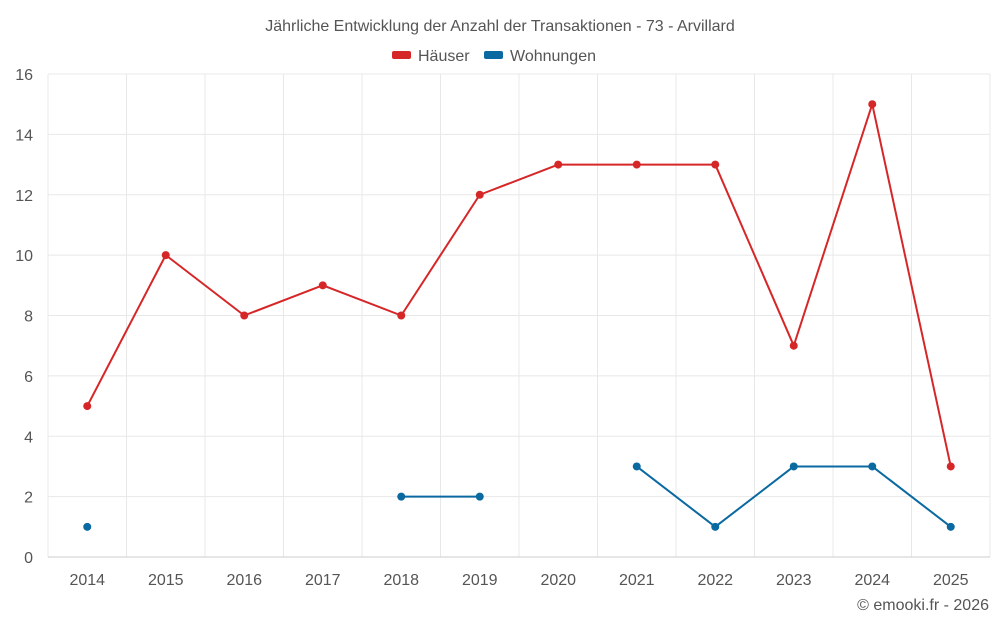 The width and height of the screenshot is (1000, 625). Describe the element at coordinates (401, 580) in the screenshot. I see `x-tick-label: 2018` at that location.